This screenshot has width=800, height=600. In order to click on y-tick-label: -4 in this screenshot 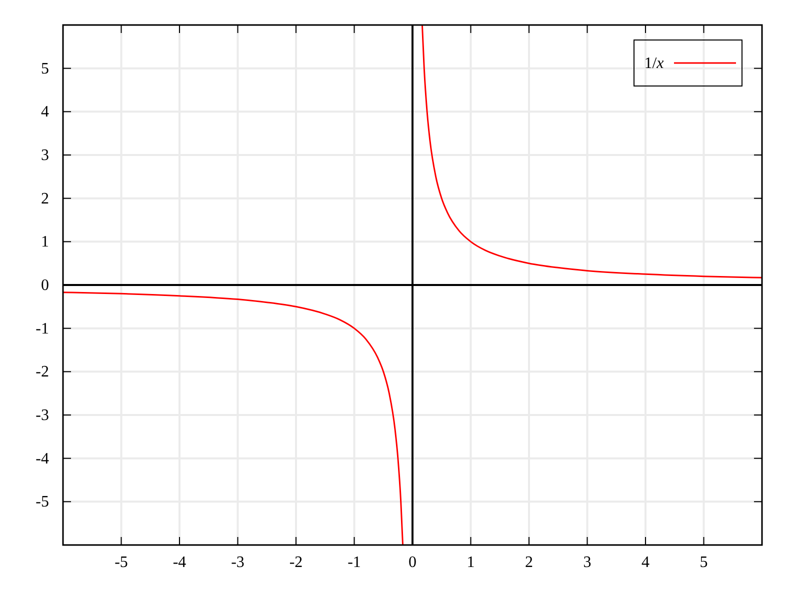, I will do `click(42, 459)`.